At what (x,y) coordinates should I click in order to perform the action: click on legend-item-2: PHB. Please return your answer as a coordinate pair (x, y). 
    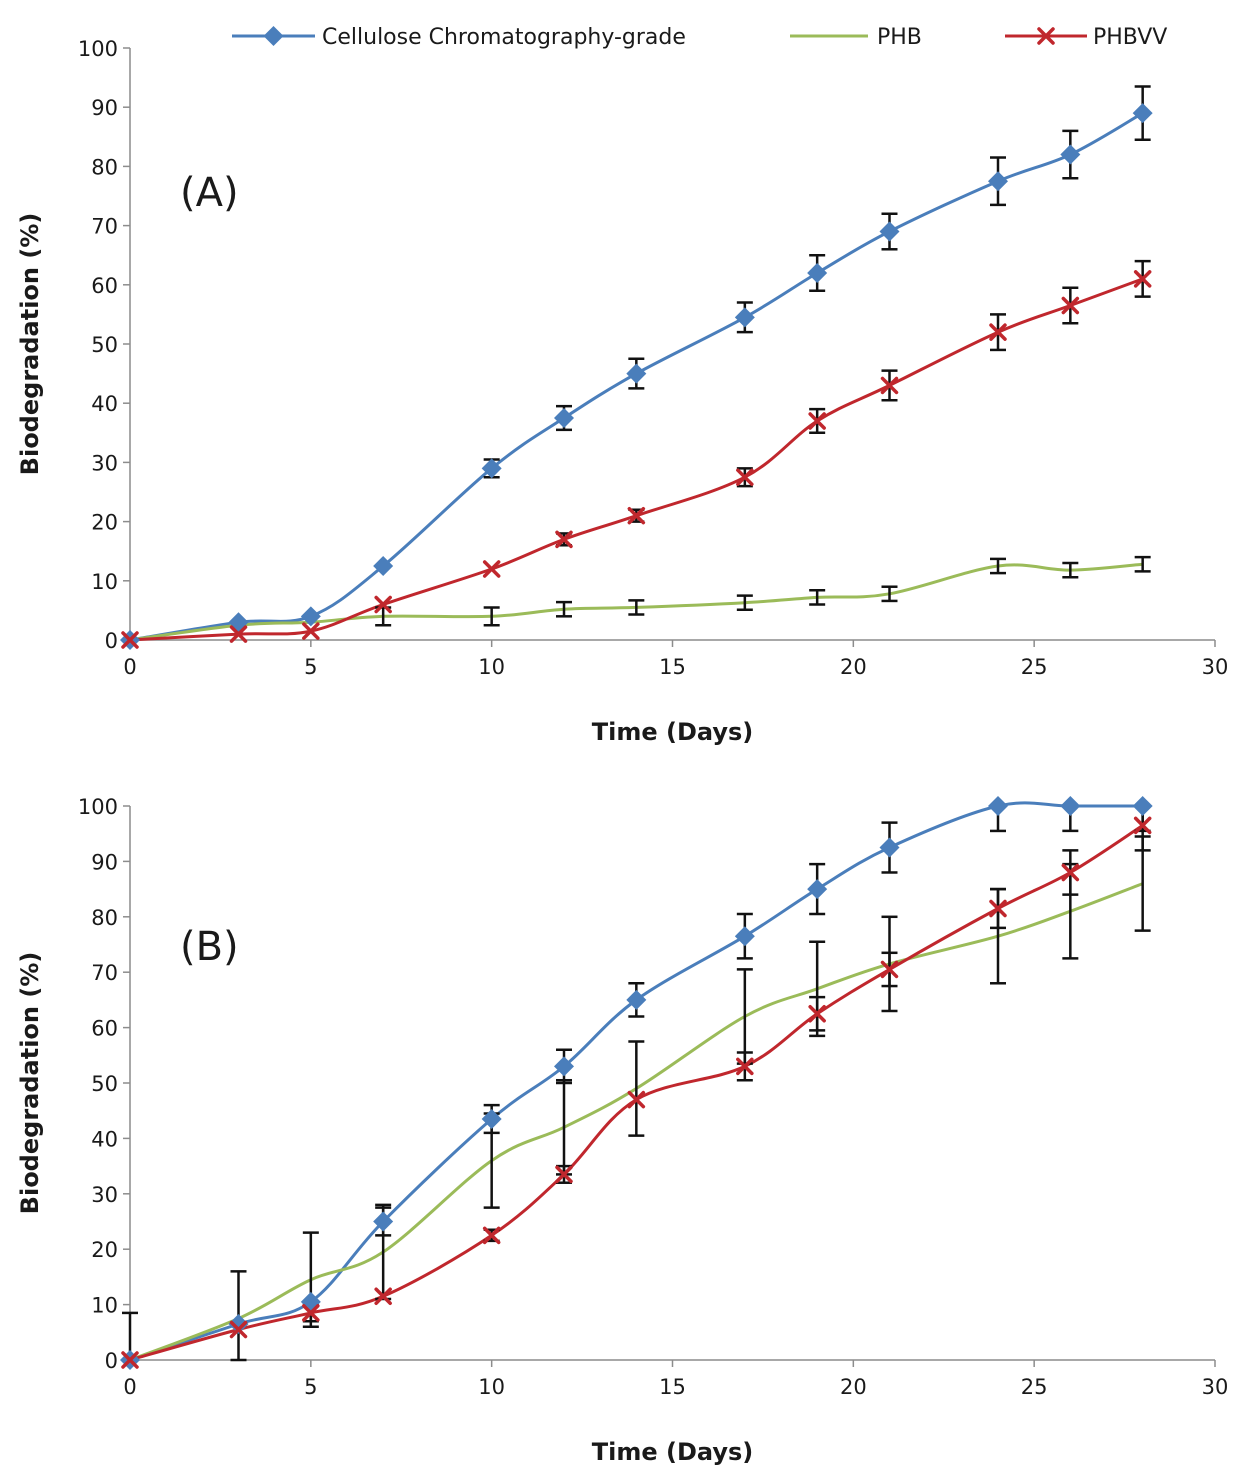
    Looking at the image, I should click on (856, 37).